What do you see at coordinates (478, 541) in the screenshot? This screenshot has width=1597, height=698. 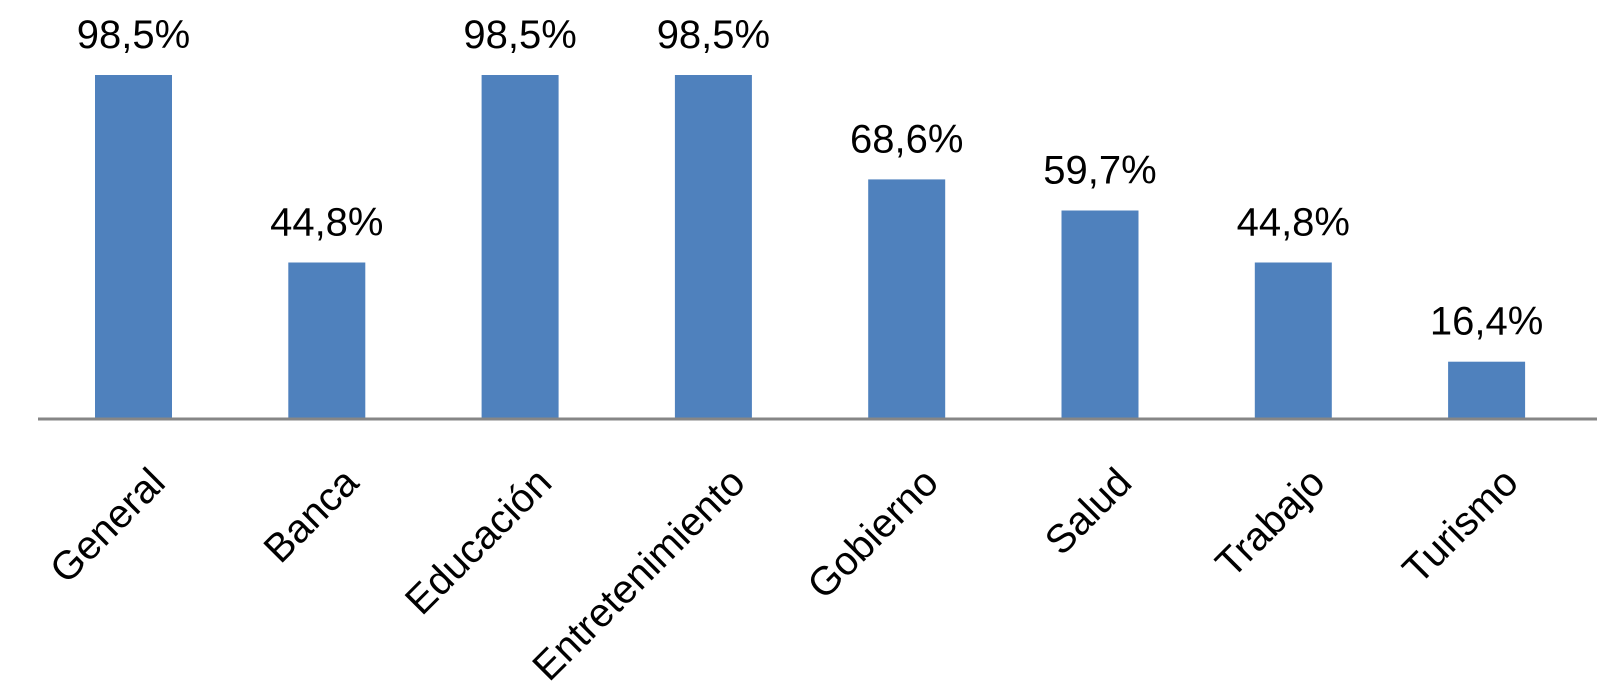 I see `category-label-2: Educación` at bounding box center [478, 541].